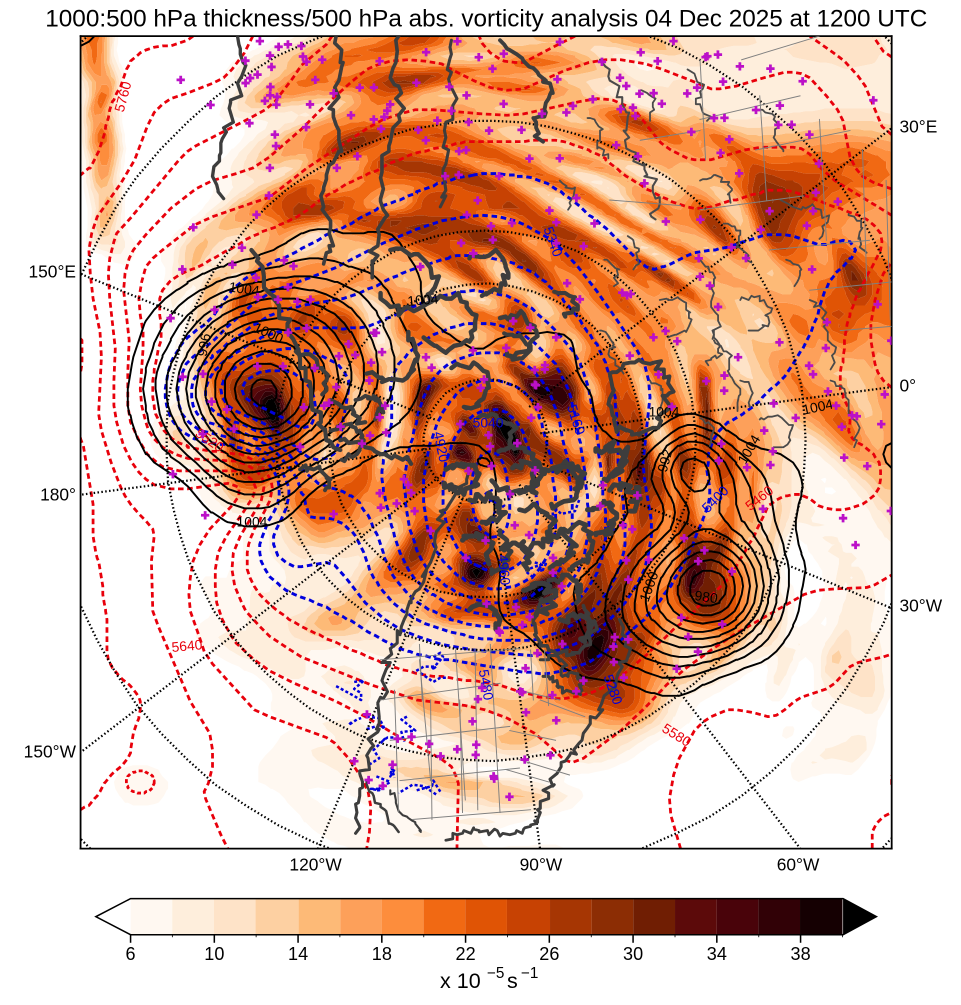  Describe the element at coordinates (717, 954) in the screenshot. I see `svg-text: 34` at that location.